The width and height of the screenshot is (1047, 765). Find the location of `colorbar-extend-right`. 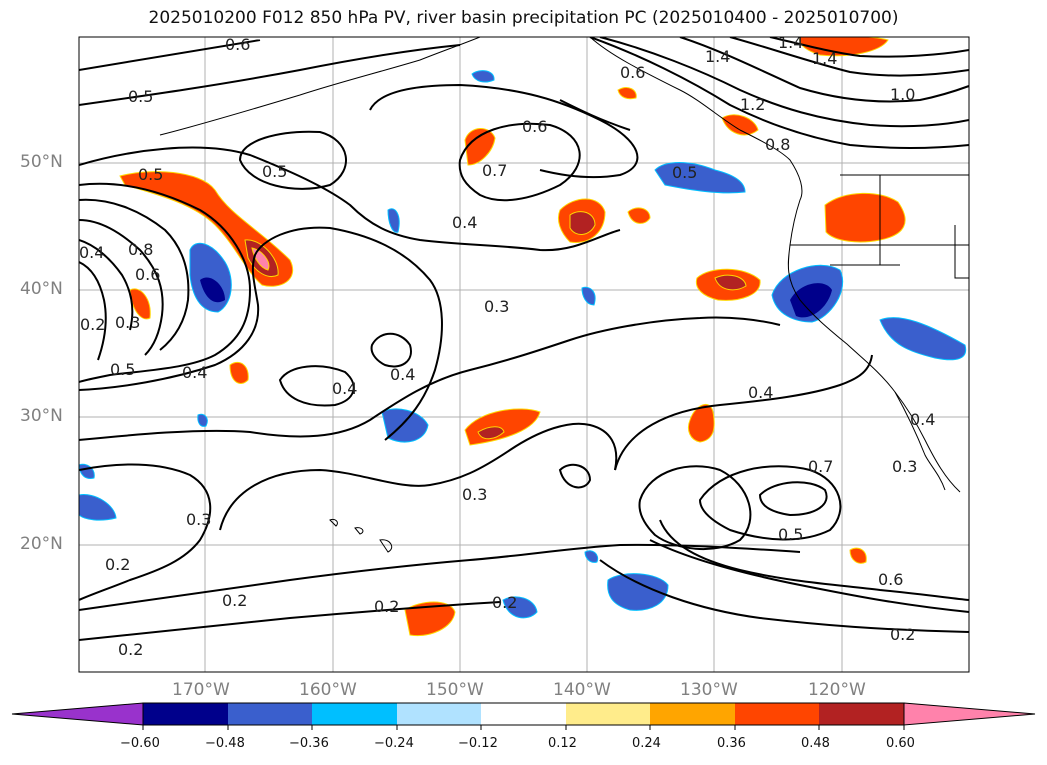

colorbar-extend-right is located at coordinates (969, 714).